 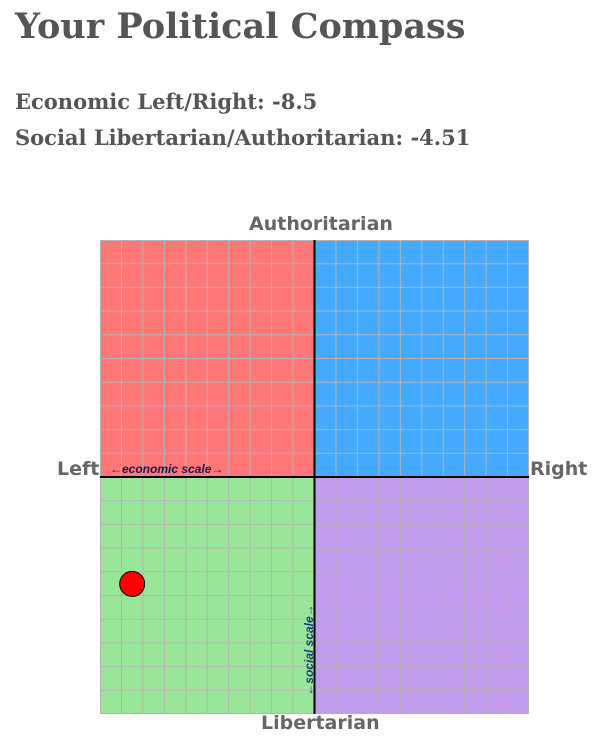 I want to click on page-title: Your Political Compass, so click(x=240, y=26).